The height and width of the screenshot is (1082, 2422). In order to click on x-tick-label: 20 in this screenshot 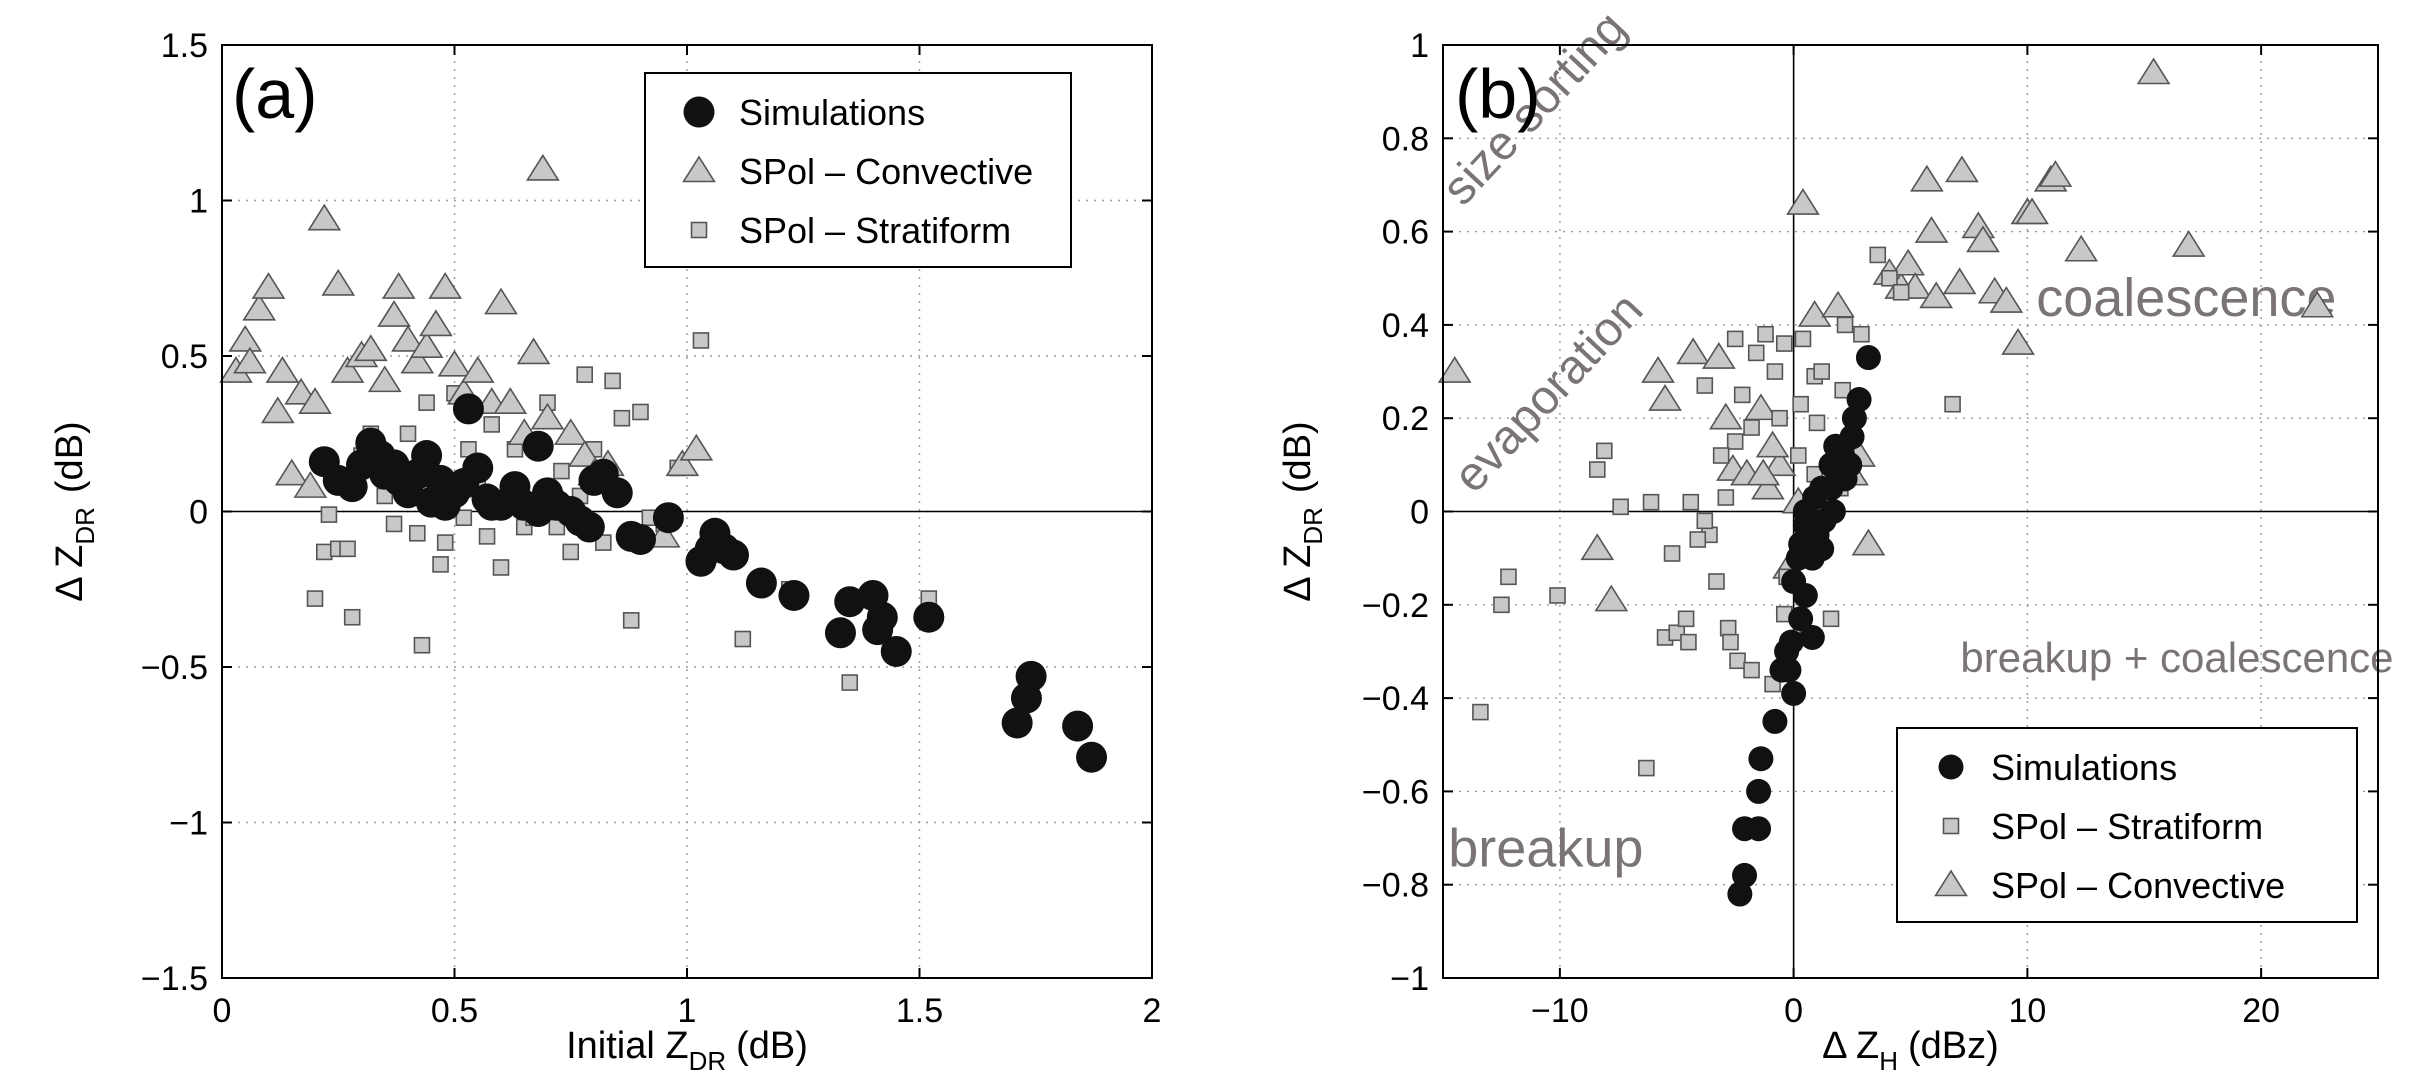, I will do `click(2261, 1011)`.